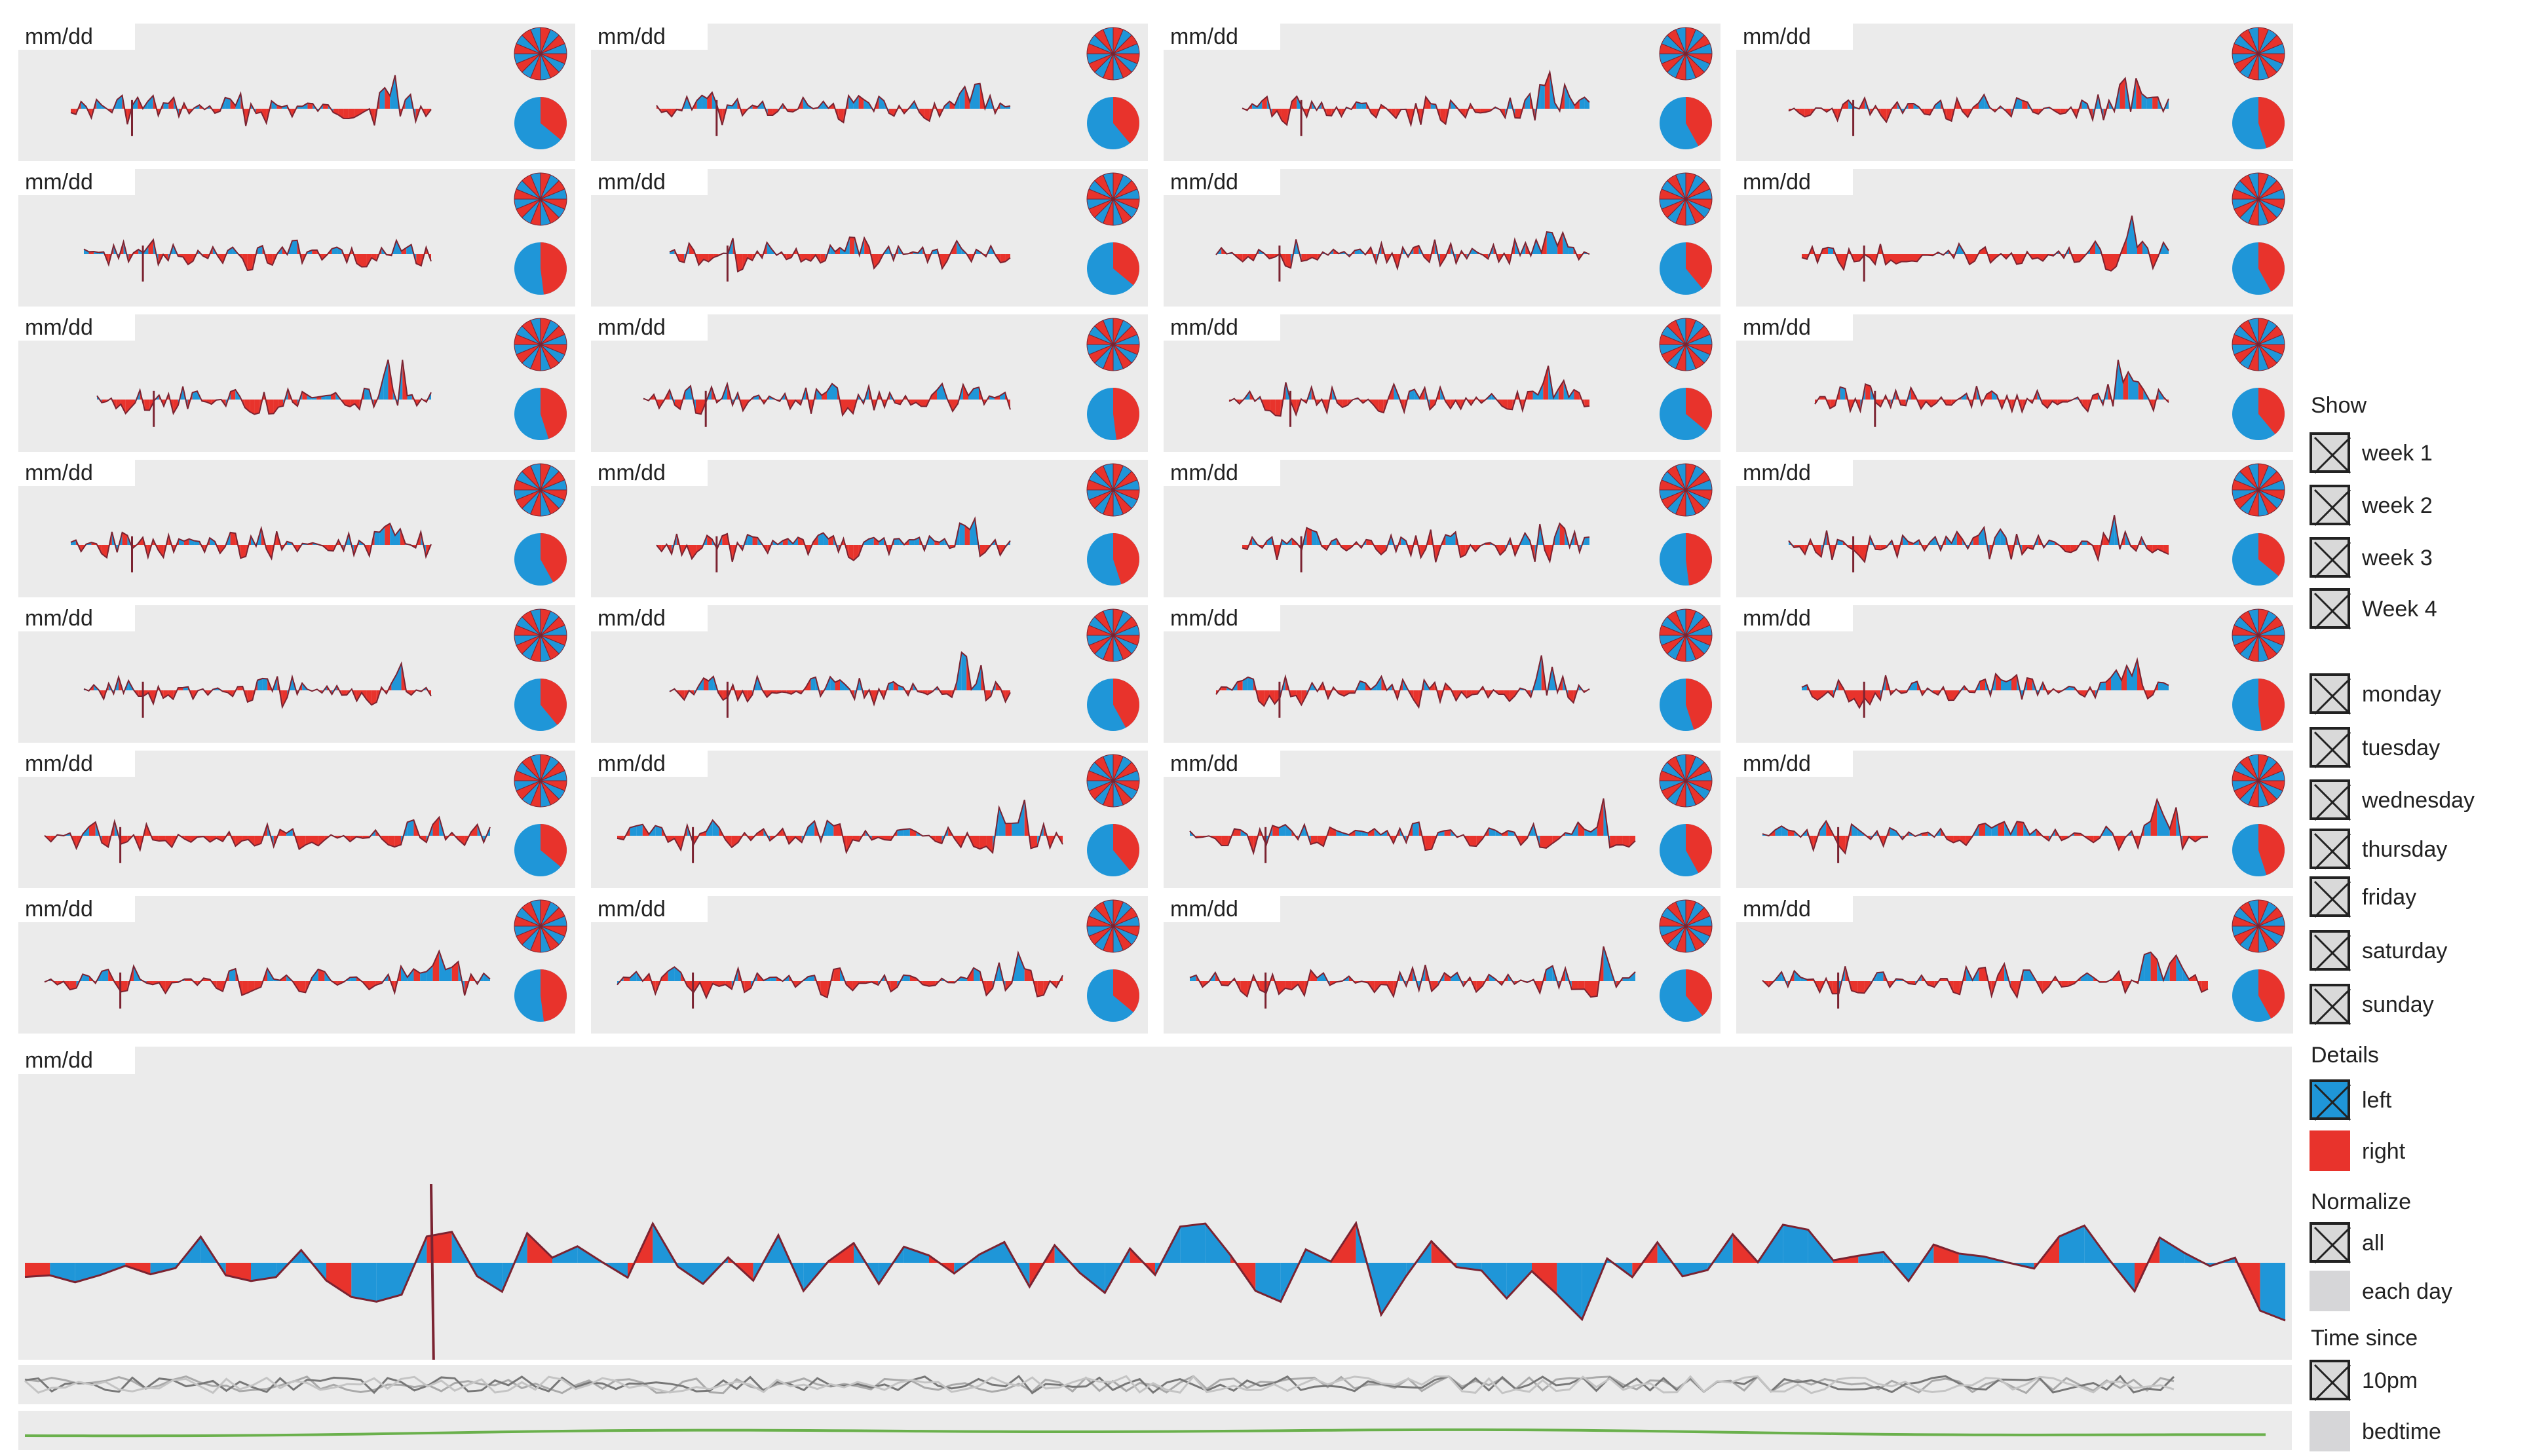 This screenshot has height=1456, width=2548. Describe the element at coordinates (2330, 558) in the screenshot. I see `week-3-checkbox` at that location.